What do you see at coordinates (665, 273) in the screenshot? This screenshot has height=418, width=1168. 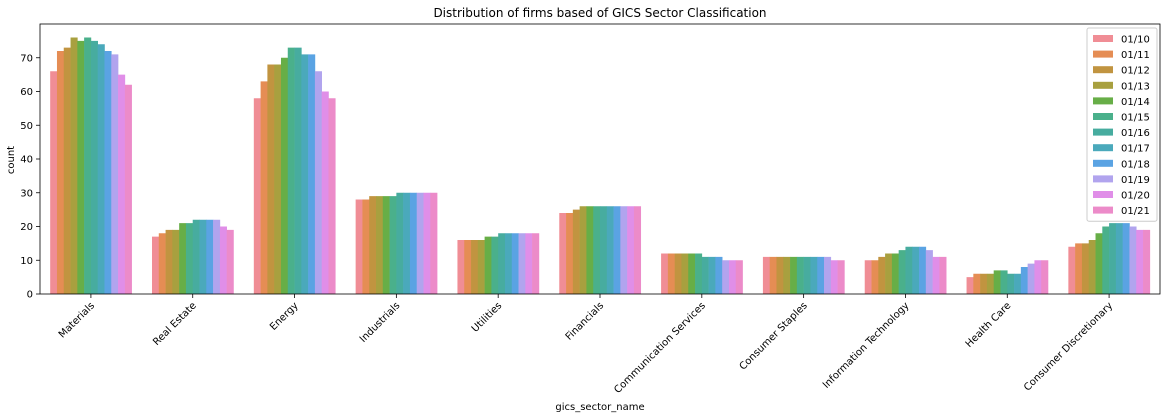 I see `bar-01-10-communication-services` at bounding box center [665, 273].